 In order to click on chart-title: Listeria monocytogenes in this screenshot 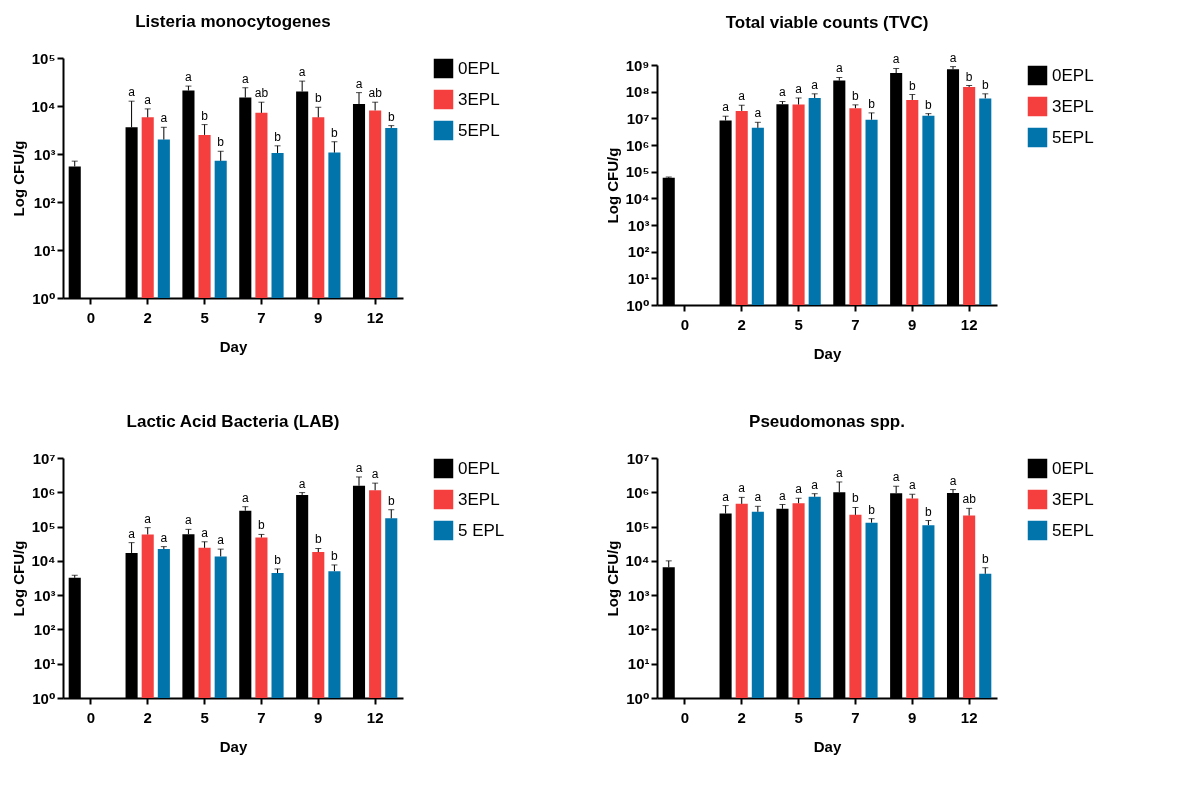, I will do `click(233, 21)`.